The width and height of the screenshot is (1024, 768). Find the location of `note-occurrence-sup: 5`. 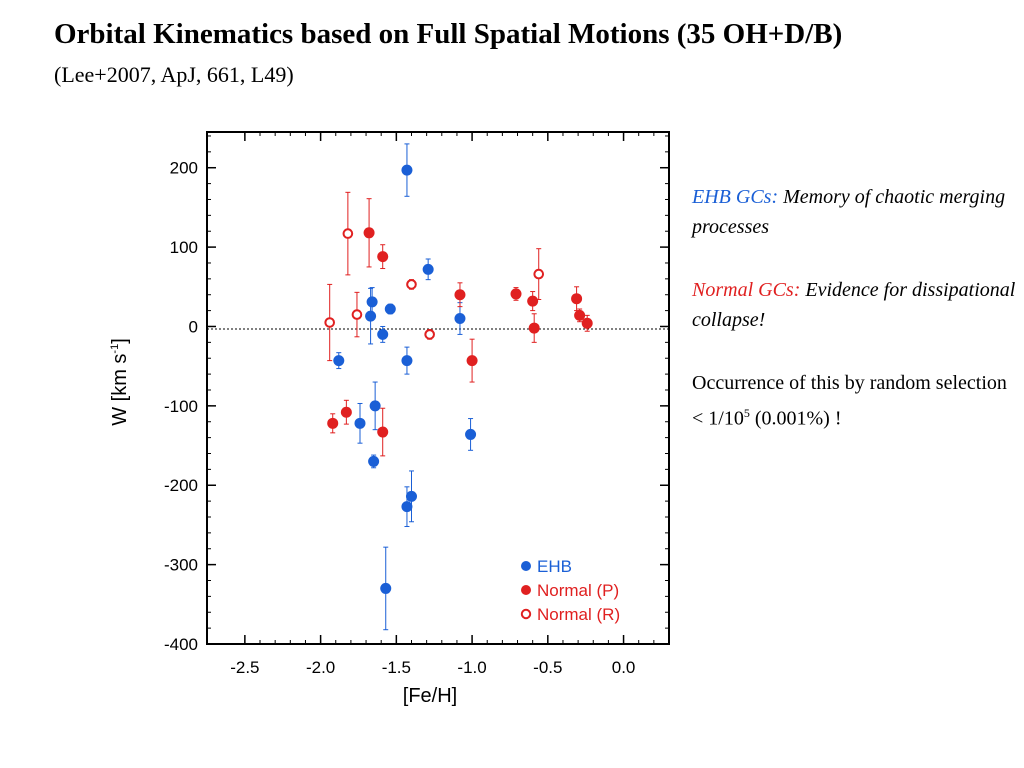

note-occurrence-sup: 5 is located at coordinates (746, 413).